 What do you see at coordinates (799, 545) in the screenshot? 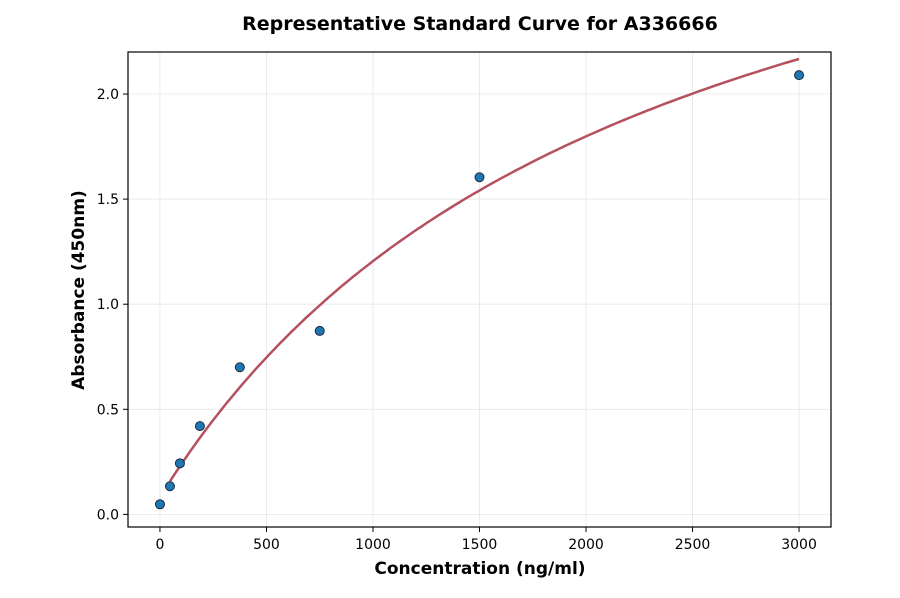
I see `x-tick-label: 3000` at bounding box center [799, 545].